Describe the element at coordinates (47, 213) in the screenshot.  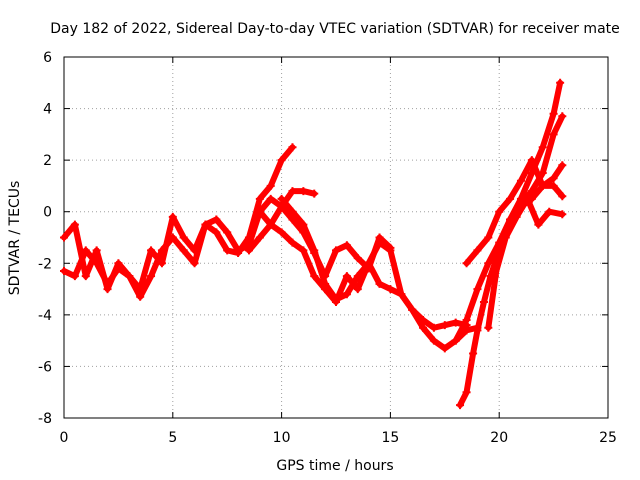
I see `y-tick-label: 0` at that location.